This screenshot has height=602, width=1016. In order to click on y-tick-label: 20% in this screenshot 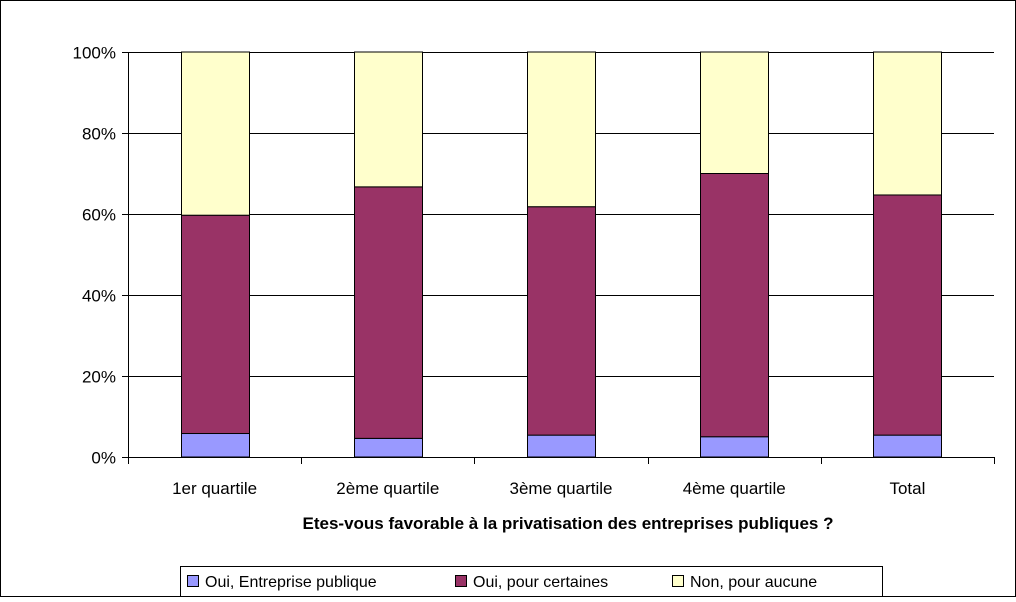, I will do `click(99, 377)`.